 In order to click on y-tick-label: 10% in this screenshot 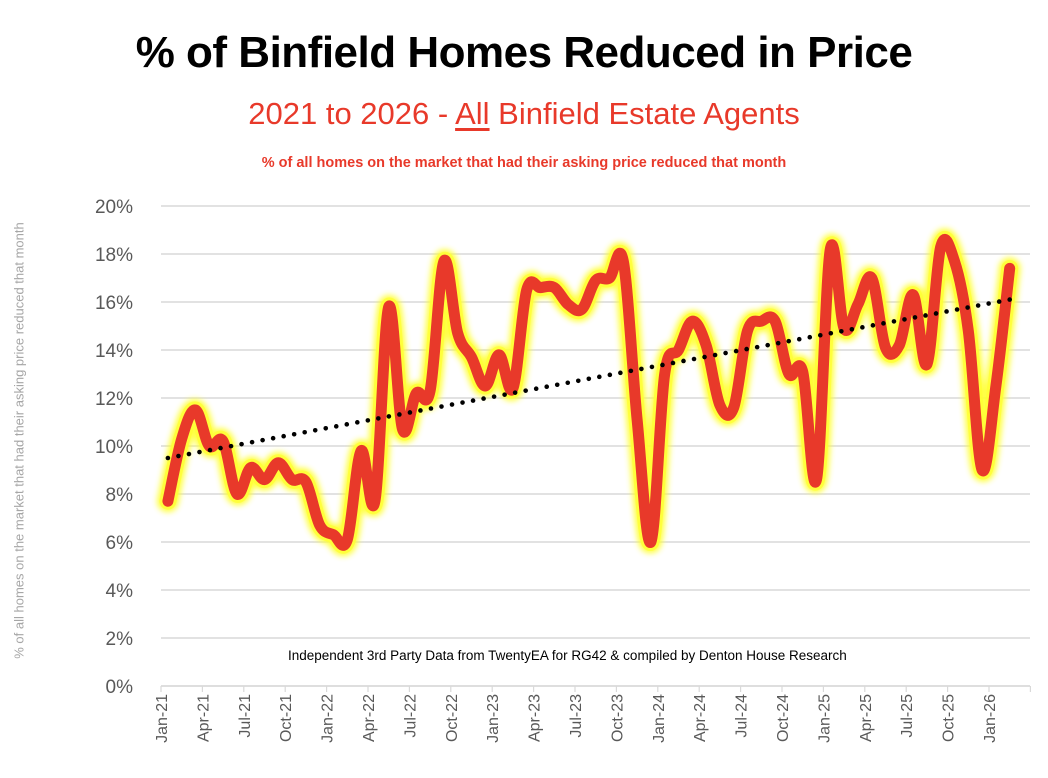, I will do `click(114, 447)`.